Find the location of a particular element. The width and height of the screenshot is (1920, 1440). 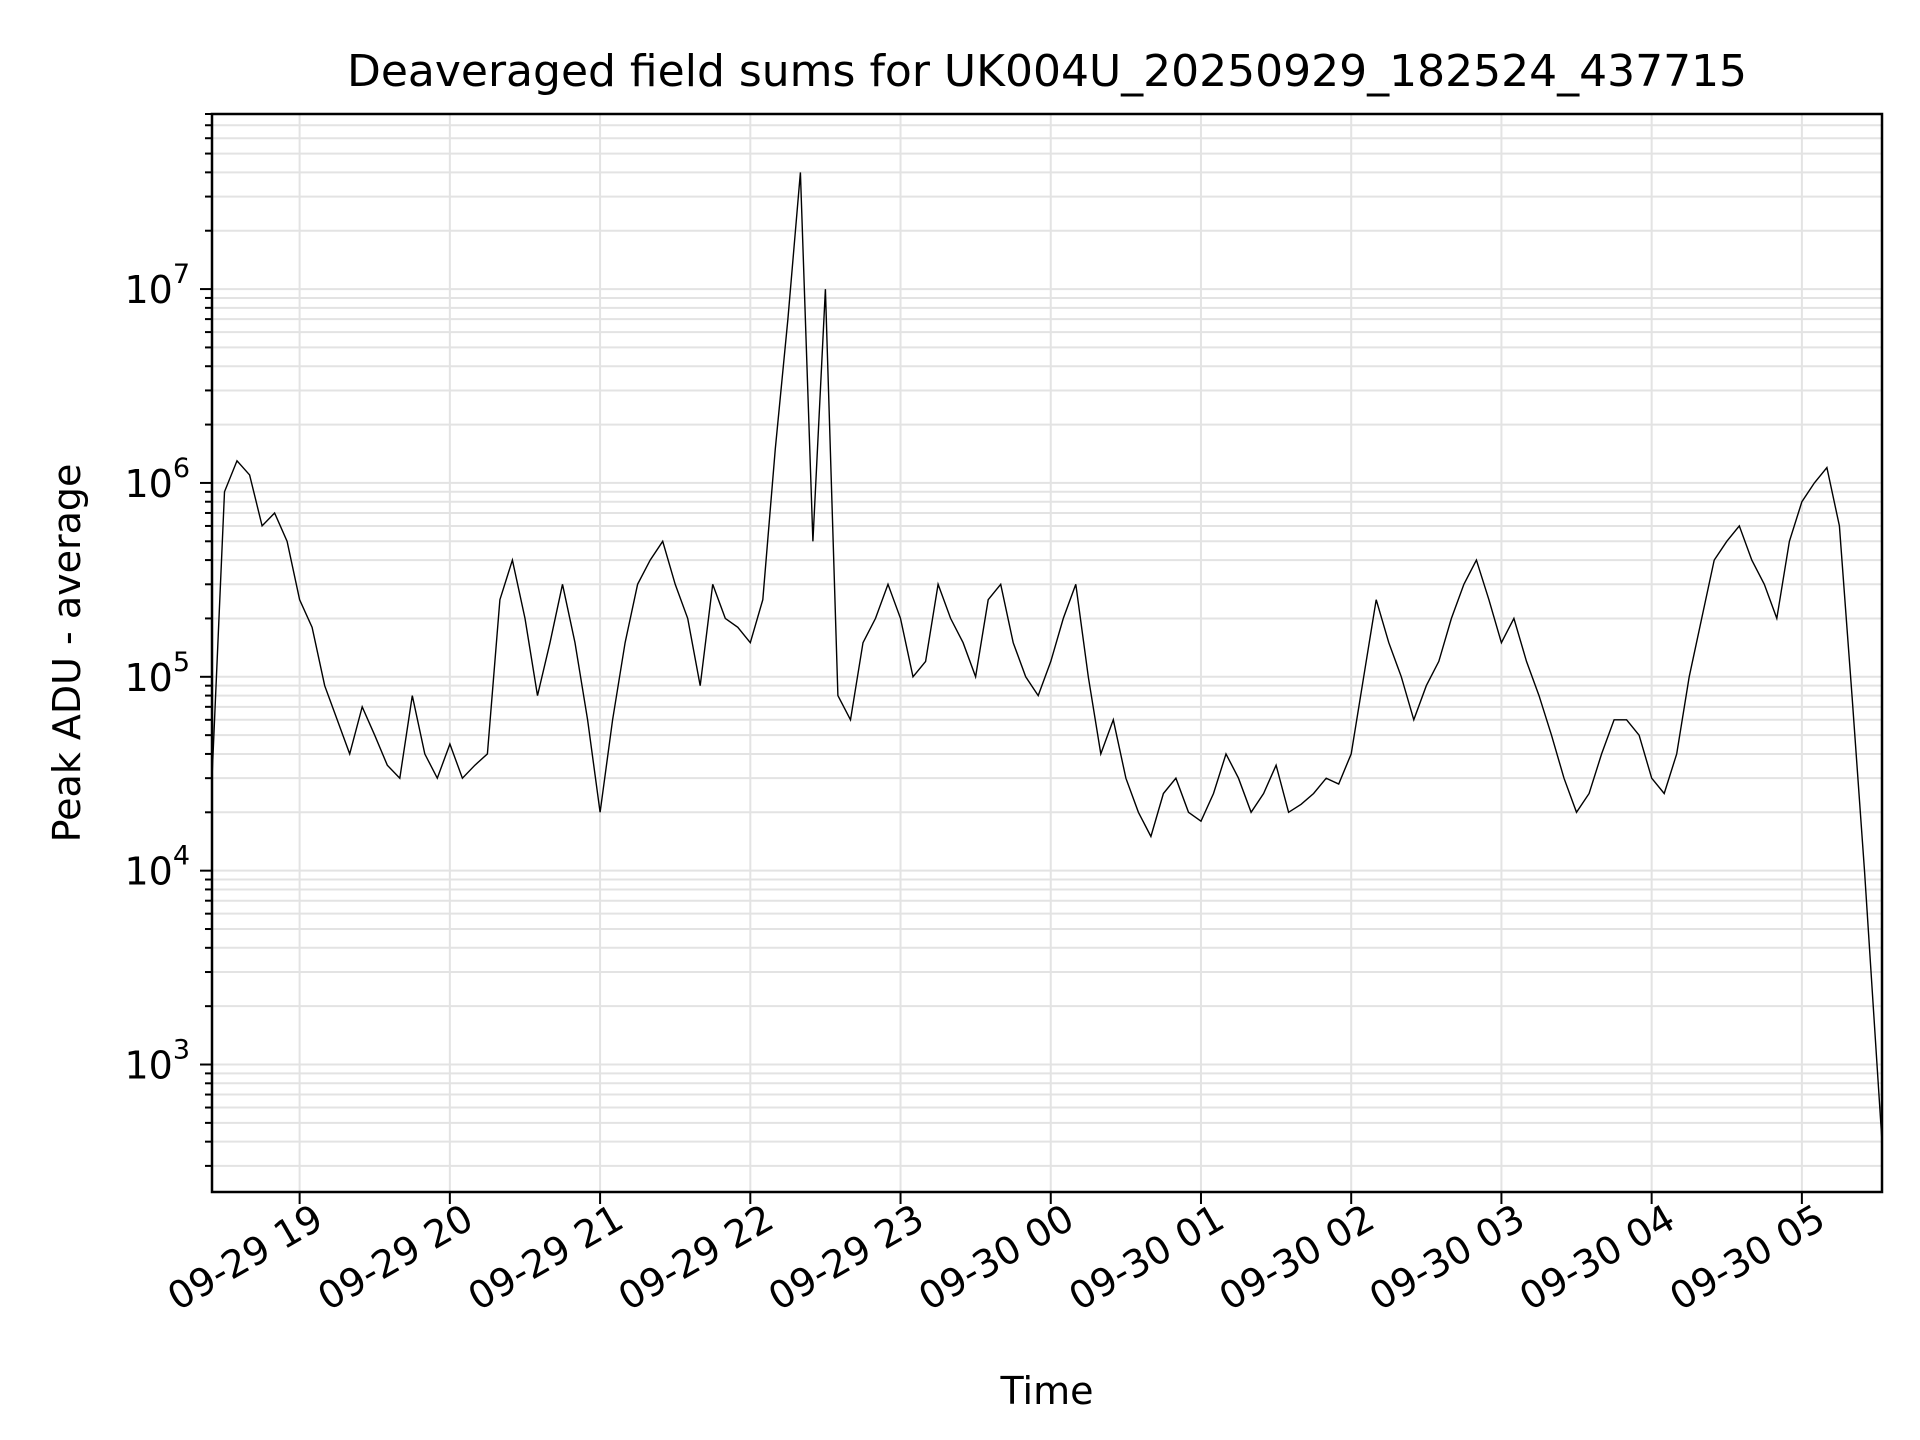

x-tick-label: 09-29 20 is located at coordinates (395, 1258).